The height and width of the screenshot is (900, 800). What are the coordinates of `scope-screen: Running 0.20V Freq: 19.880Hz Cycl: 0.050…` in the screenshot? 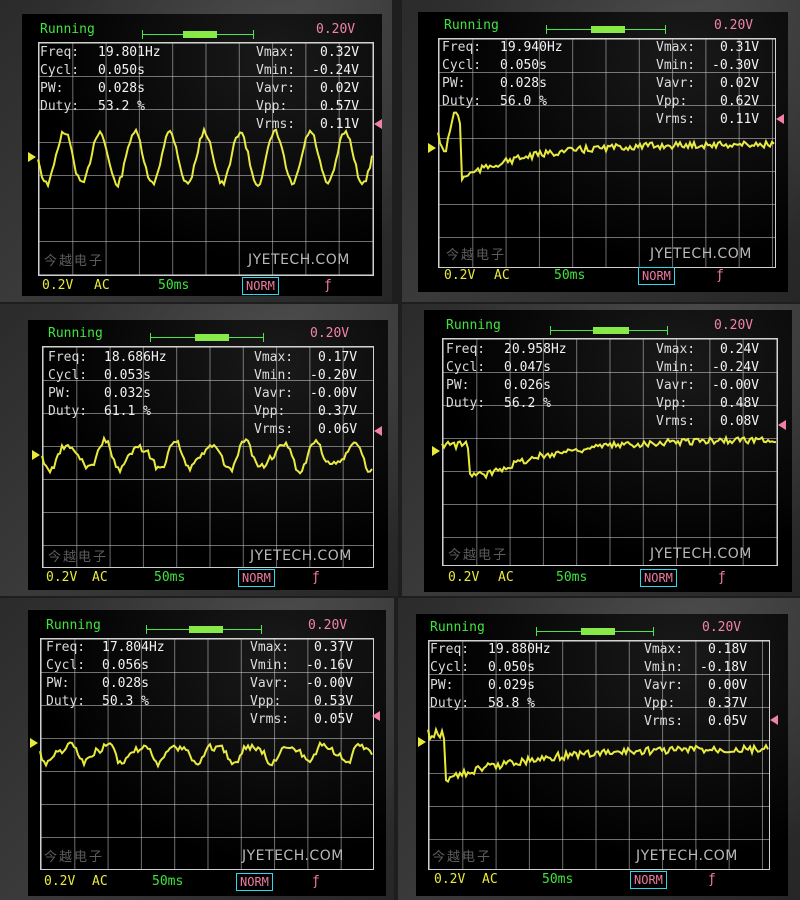 It's located at (602, 755).